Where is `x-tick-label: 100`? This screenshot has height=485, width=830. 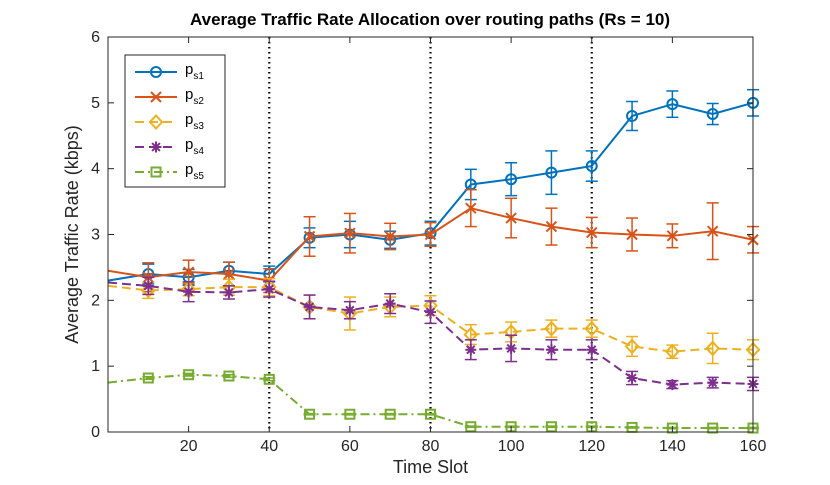
x-tick-label: 100 is located at coordinates (511, 446).